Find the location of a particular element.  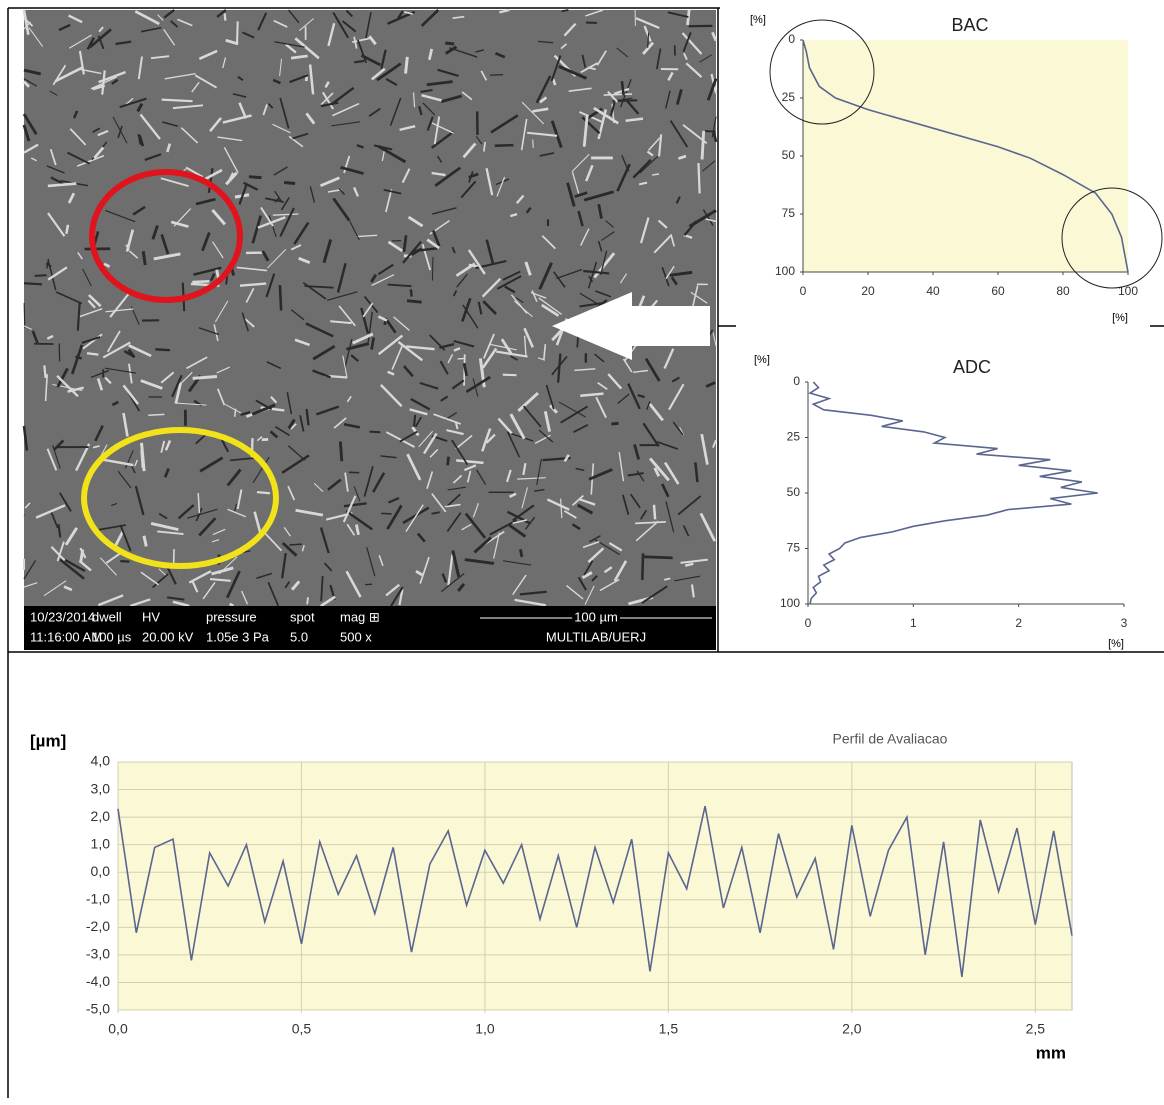

y-tick-label: -3,0 is located at coordinates (98, 954).